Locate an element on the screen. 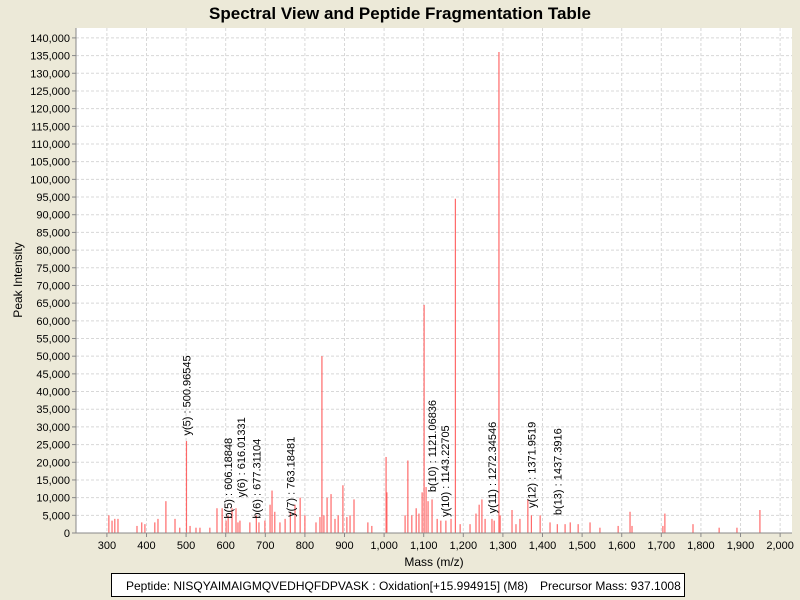  y-tick-label: 90,000 is located at coordinates (53, 216).